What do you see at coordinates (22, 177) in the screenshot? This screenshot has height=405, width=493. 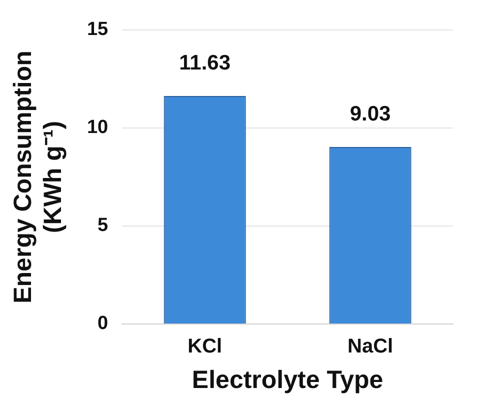 I see `text: Energy Consumption` at bounding box center [22, 177].